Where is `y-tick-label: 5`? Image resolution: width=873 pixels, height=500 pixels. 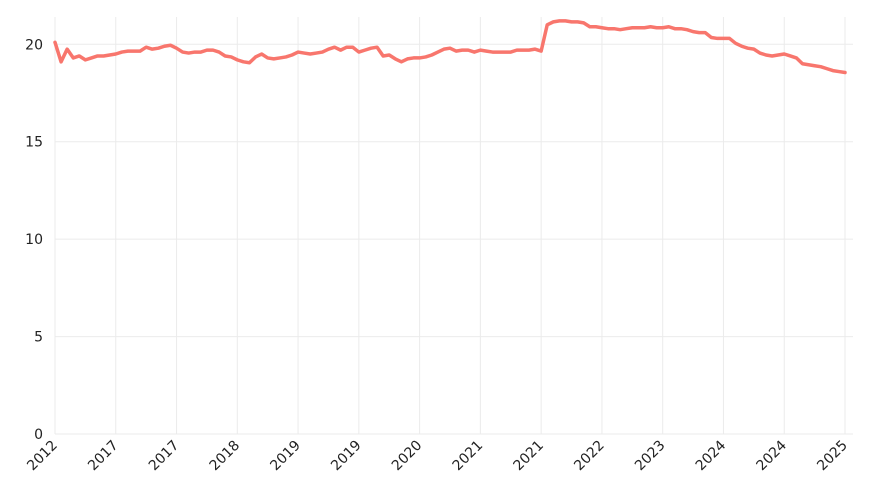 y-tick-label: 5 is located at coordinates (38, 338).